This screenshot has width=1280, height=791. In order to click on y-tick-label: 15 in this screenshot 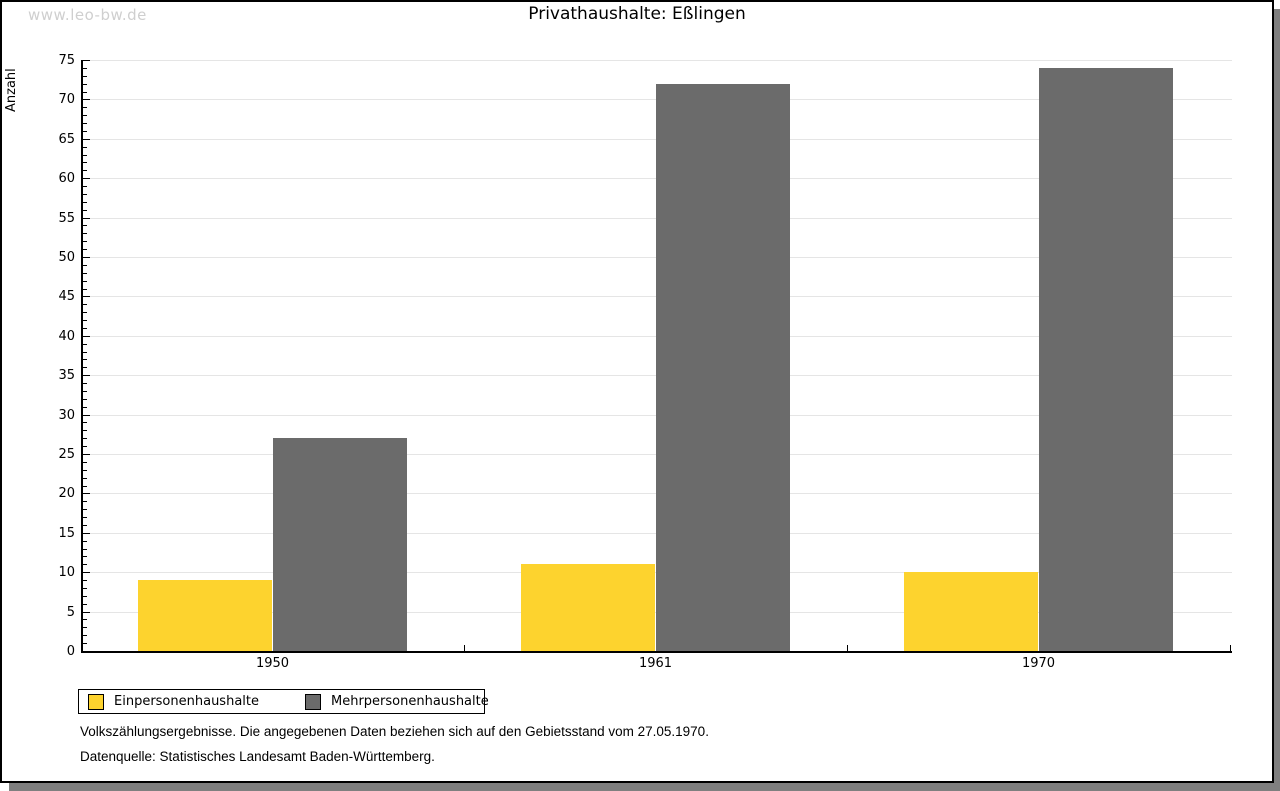, I will do `click(66, 533)`.